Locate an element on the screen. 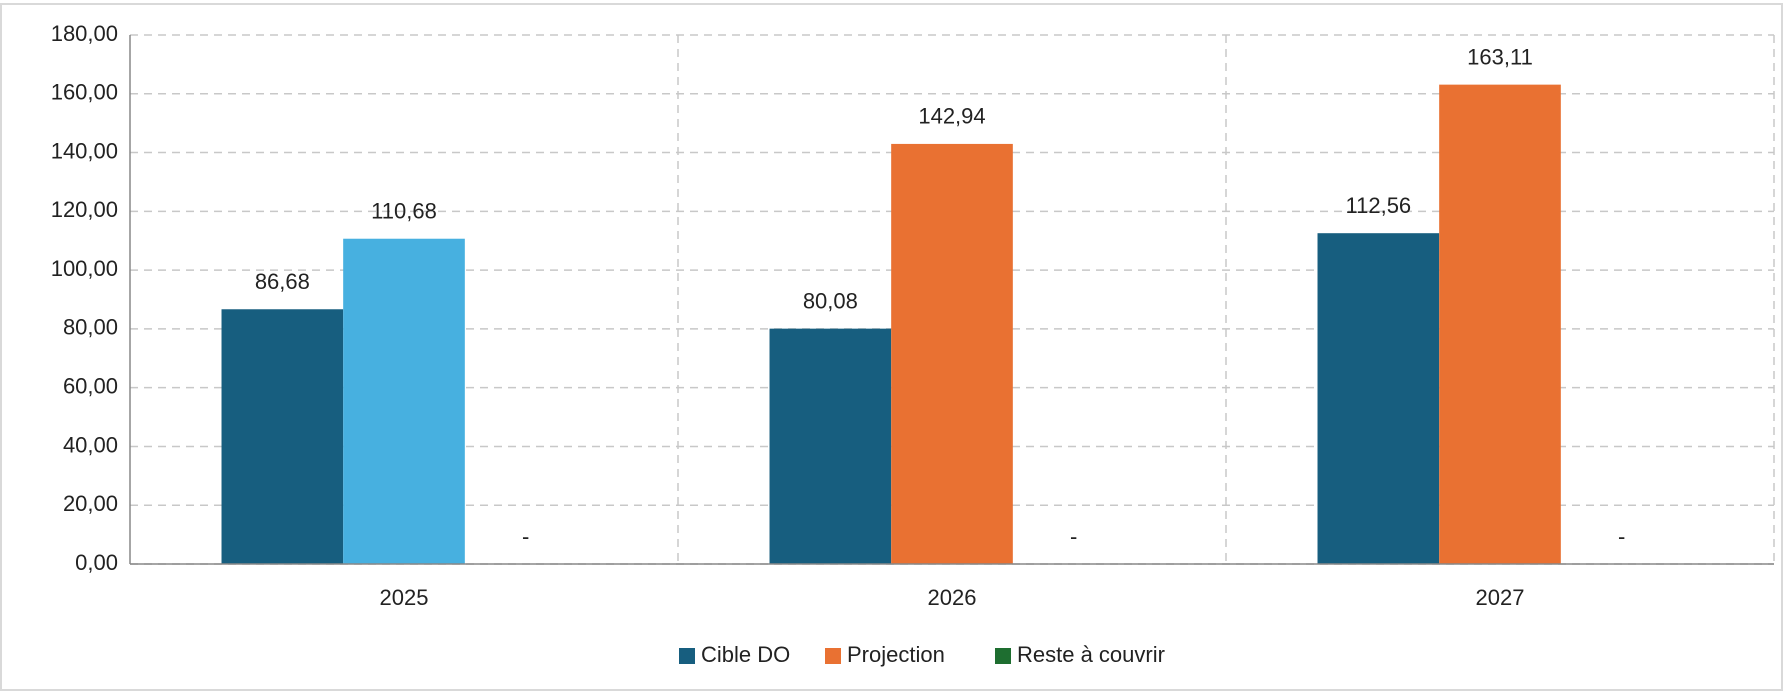  value-label: 142,94 is located at coordinates (951, 116).